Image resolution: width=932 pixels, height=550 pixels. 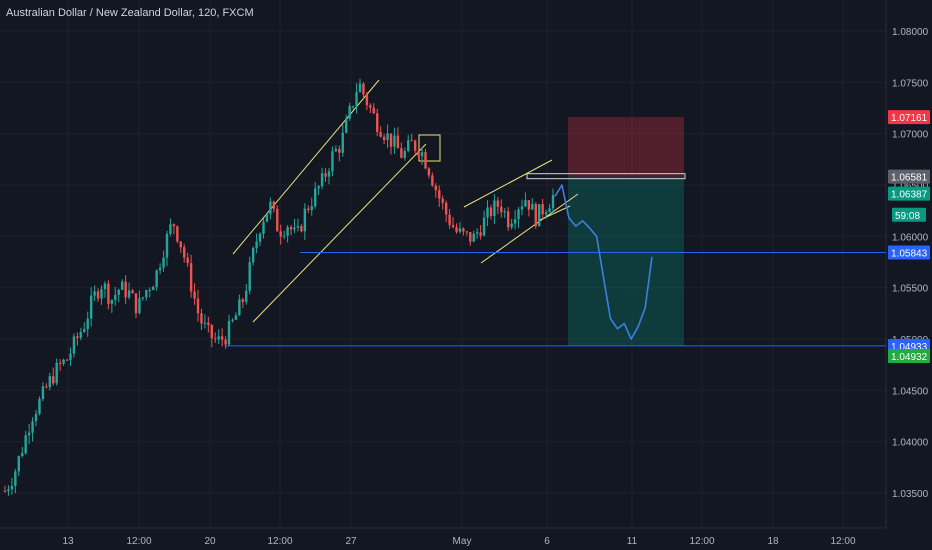 I want to click on time-tick-label: 6, so click(x=547, y=541).